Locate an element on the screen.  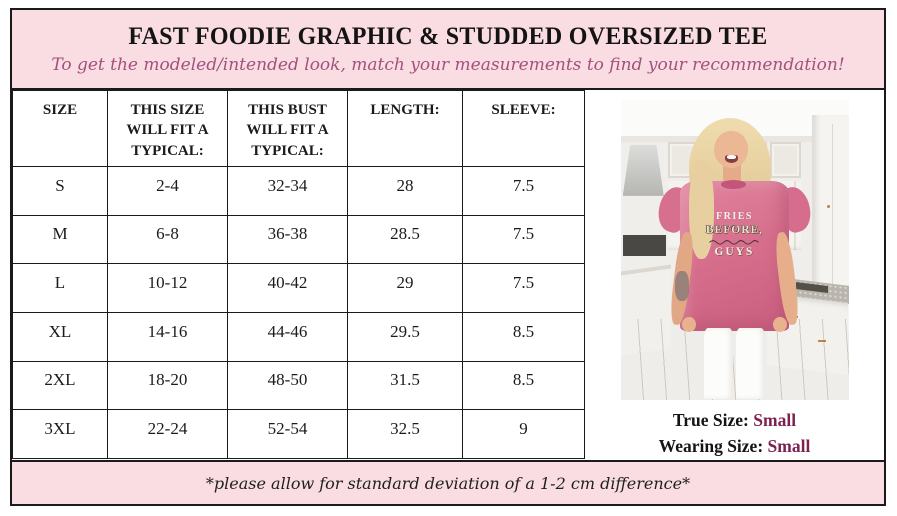
cabinet-knob is located at coordinates (829, 206).